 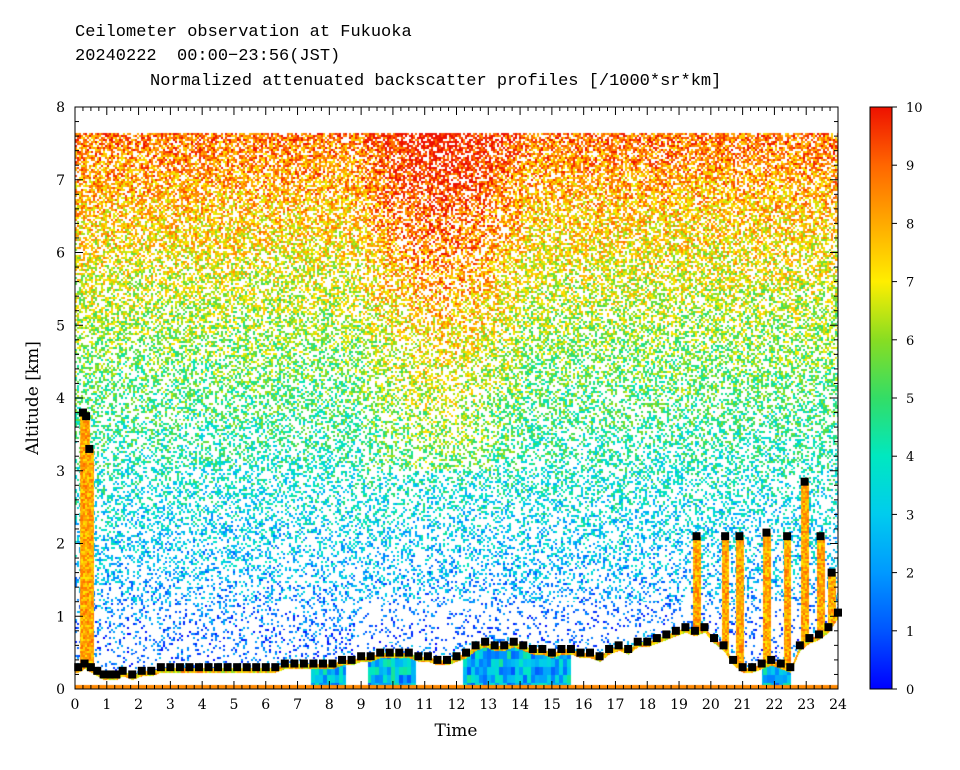 I want to click on x-tick-label: 9, so click(x=361, y=705).